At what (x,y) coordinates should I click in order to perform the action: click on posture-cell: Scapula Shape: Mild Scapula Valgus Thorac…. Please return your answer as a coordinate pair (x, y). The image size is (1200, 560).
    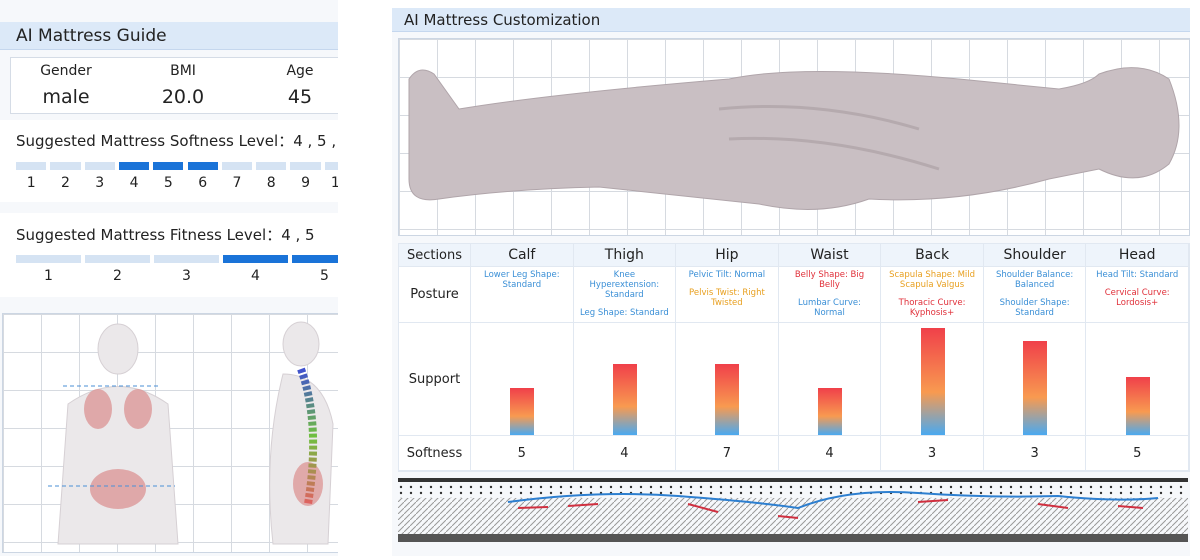
    Looking at the image, I should click on (932, 295).